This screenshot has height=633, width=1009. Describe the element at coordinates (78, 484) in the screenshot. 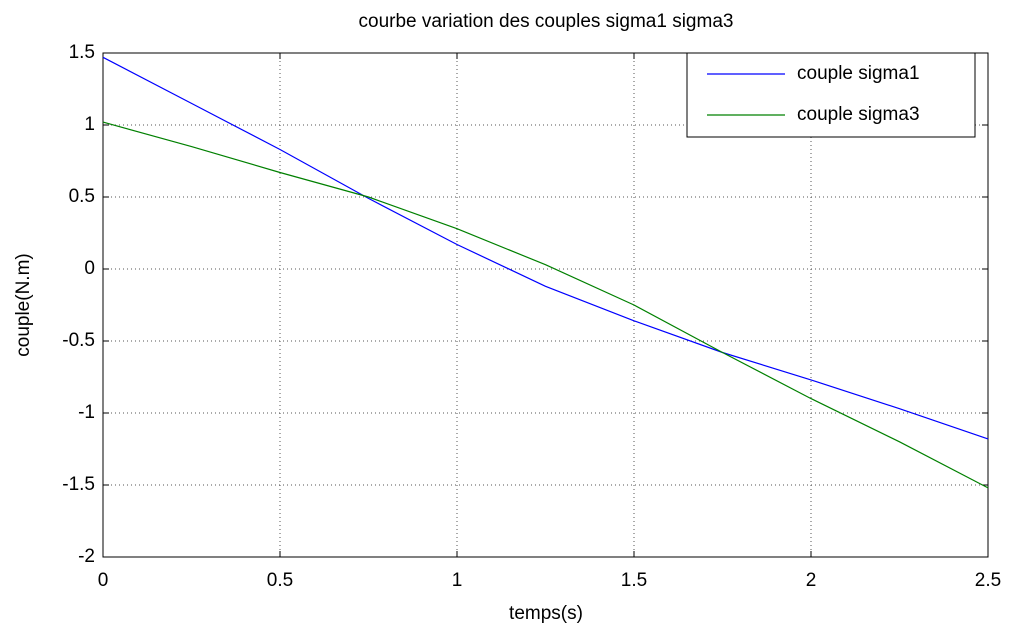

I see `y-tick-label: -1.5` at that location.